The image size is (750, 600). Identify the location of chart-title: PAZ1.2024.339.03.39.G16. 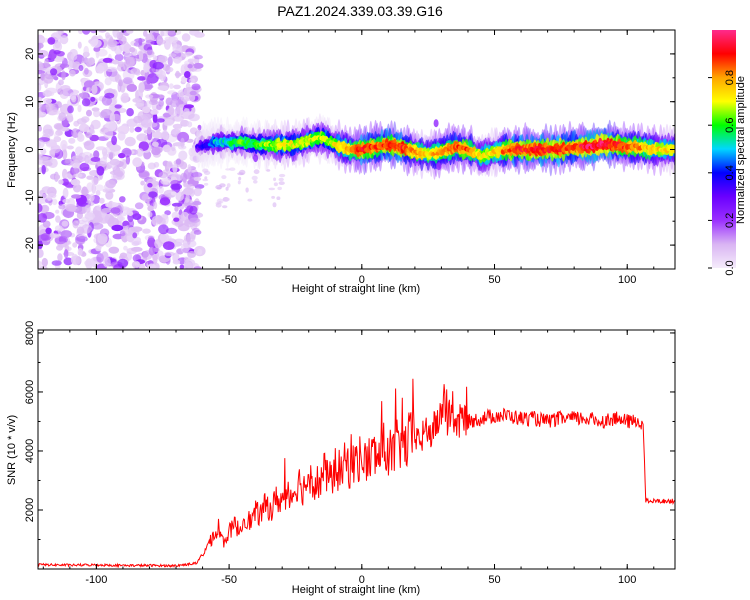
(360, 11).